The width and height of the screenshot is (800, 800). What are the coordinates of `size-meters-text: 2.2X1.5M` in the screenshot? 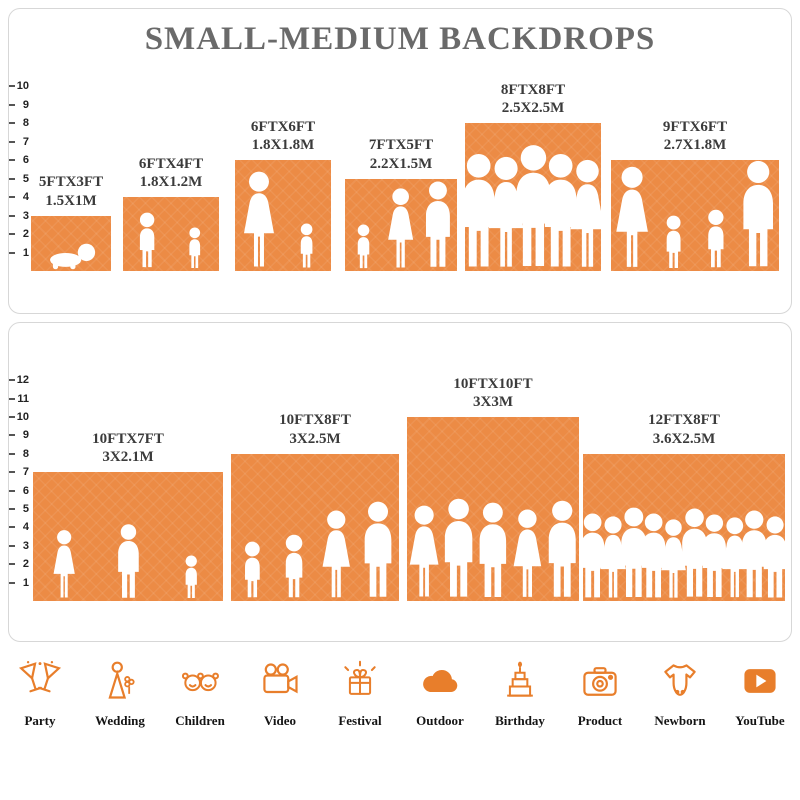 It's located at (401, 163).